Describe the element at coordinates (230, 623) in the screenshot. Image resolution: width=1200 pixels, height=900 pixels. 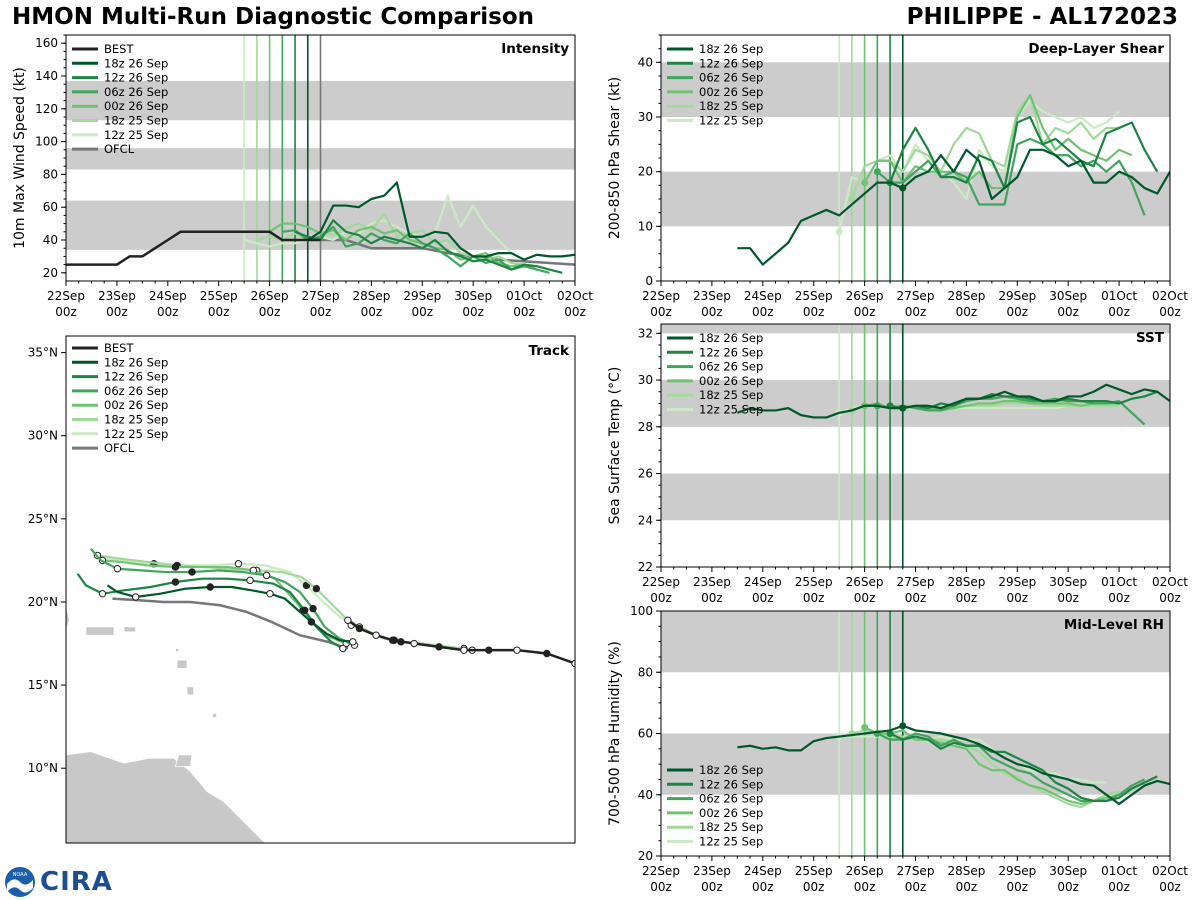
I see `ofcl-track` at that location.